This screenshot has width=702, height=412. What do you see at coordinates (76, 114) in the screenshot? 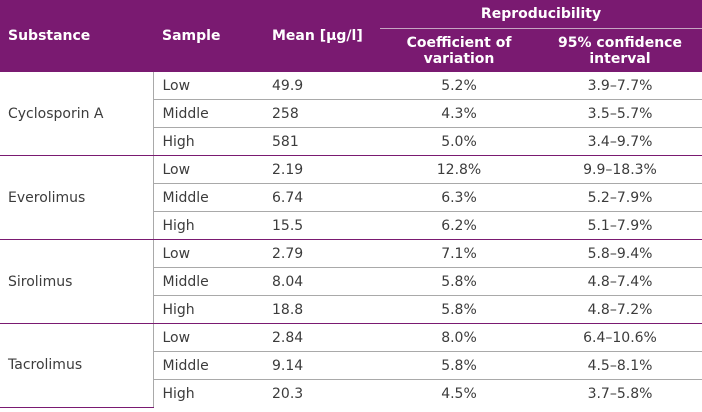
I see `substance-name: Cyclosporin A` at bounding box center [76, 114].